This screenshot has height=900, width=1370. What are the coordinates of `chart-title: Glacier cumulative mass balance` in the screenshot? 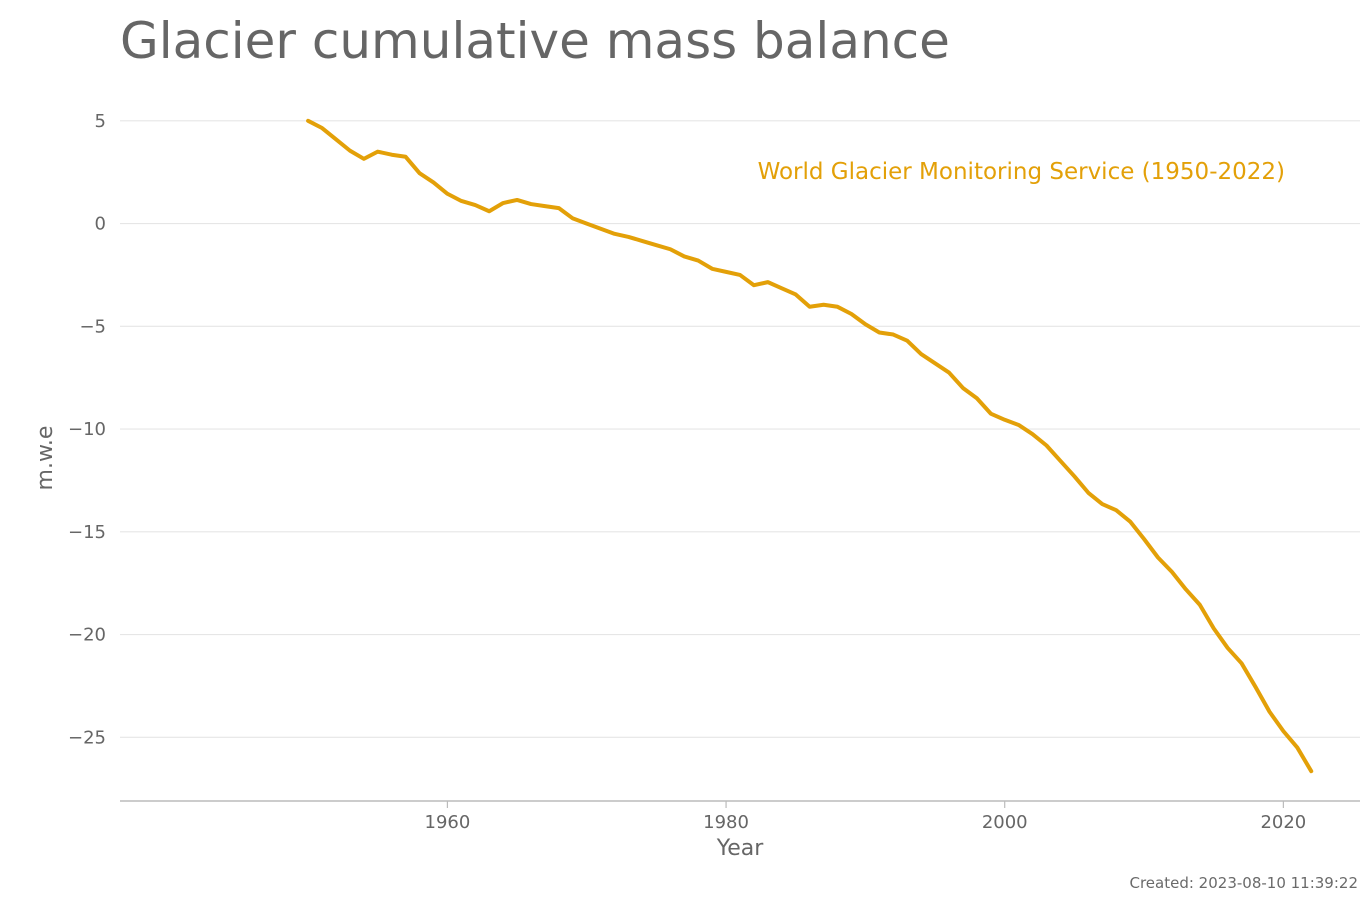 It's located at (535, 41).